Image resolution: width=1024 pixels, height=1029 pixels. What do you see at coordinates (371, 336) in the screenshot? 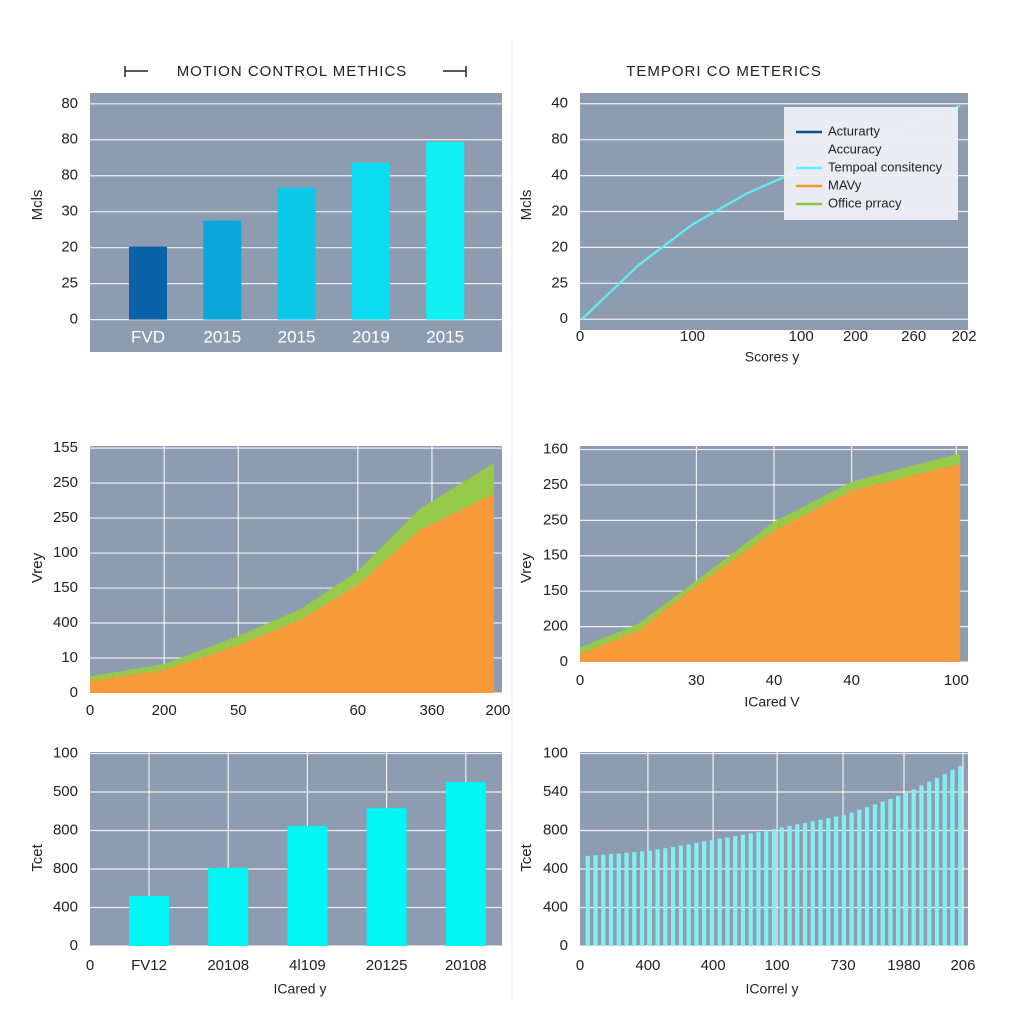
I see `category-label: 2019` at bounding box center [371, 336].